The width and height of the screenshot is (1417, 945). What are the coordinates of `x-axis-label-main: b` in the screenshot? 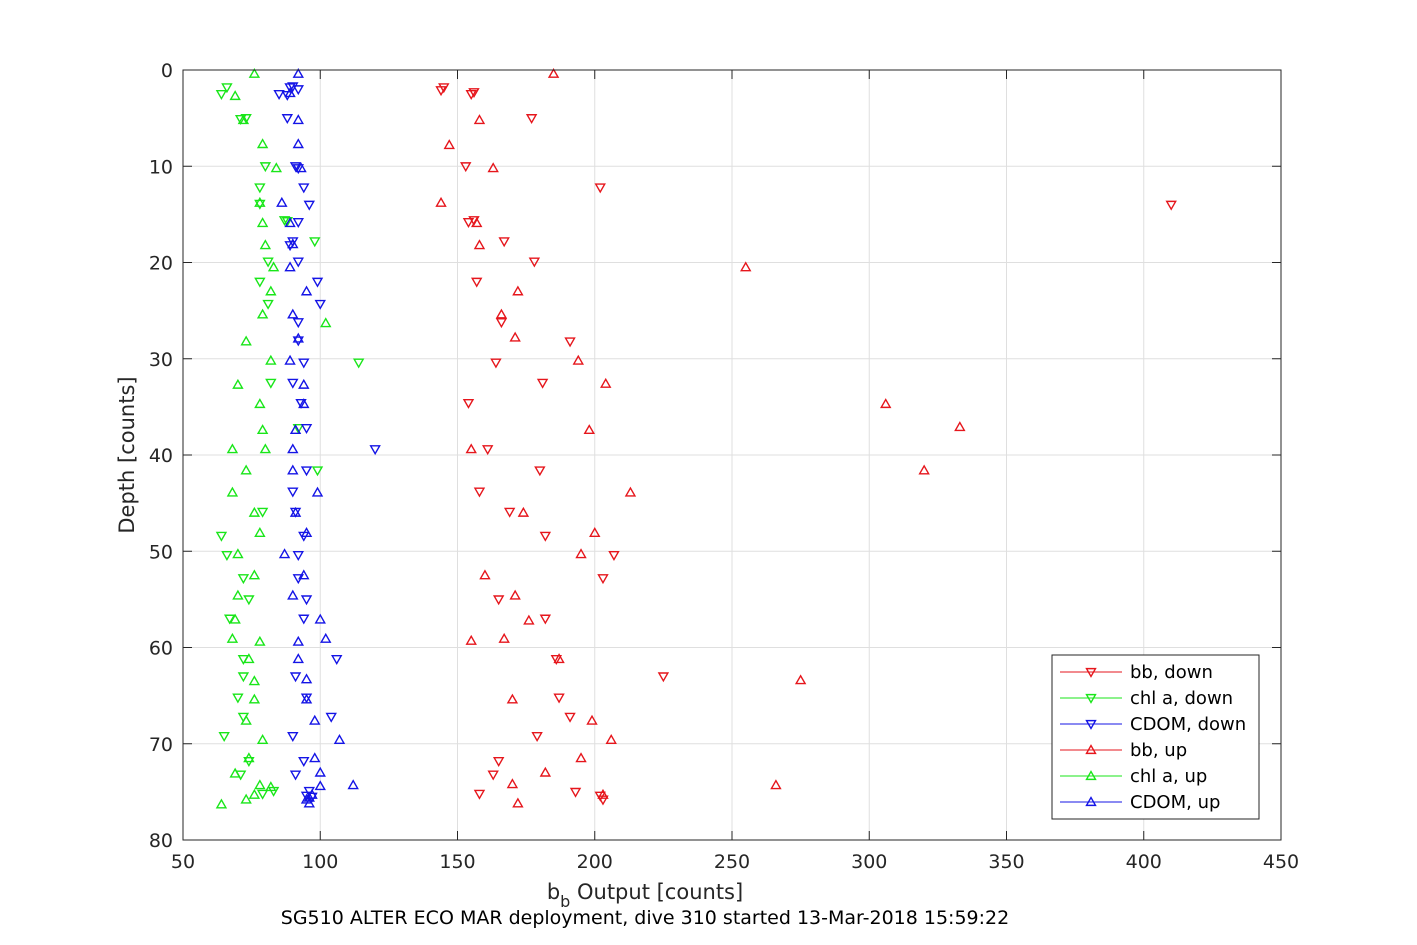 It's located at (553, 892).